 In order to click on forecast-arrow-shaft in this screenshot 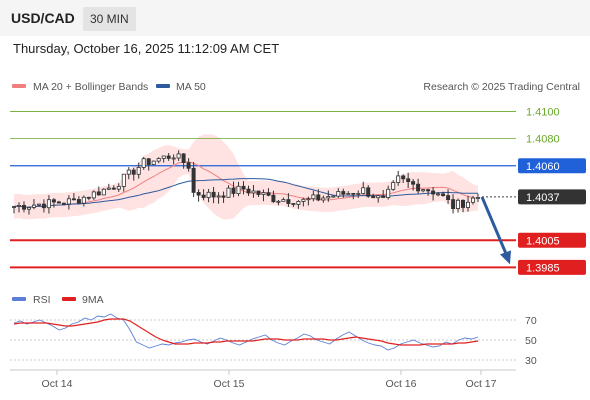, I will do `click(495, 227)`.